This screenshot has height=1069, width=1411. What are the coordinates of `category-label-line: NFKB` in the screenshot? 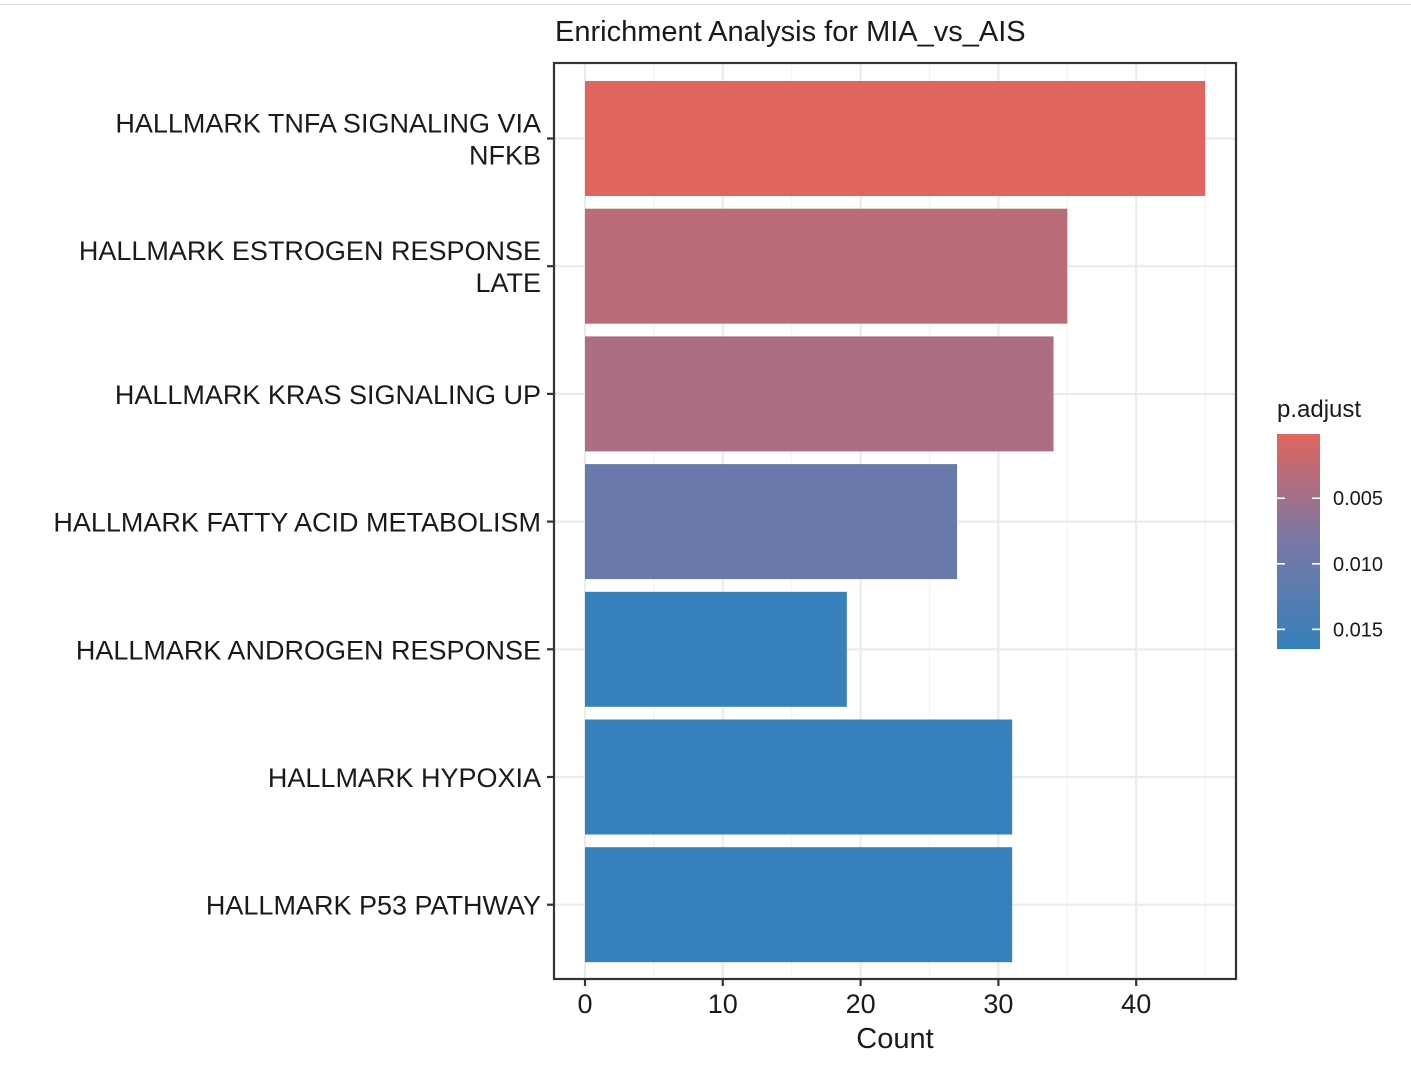 It's located at (505, 156).